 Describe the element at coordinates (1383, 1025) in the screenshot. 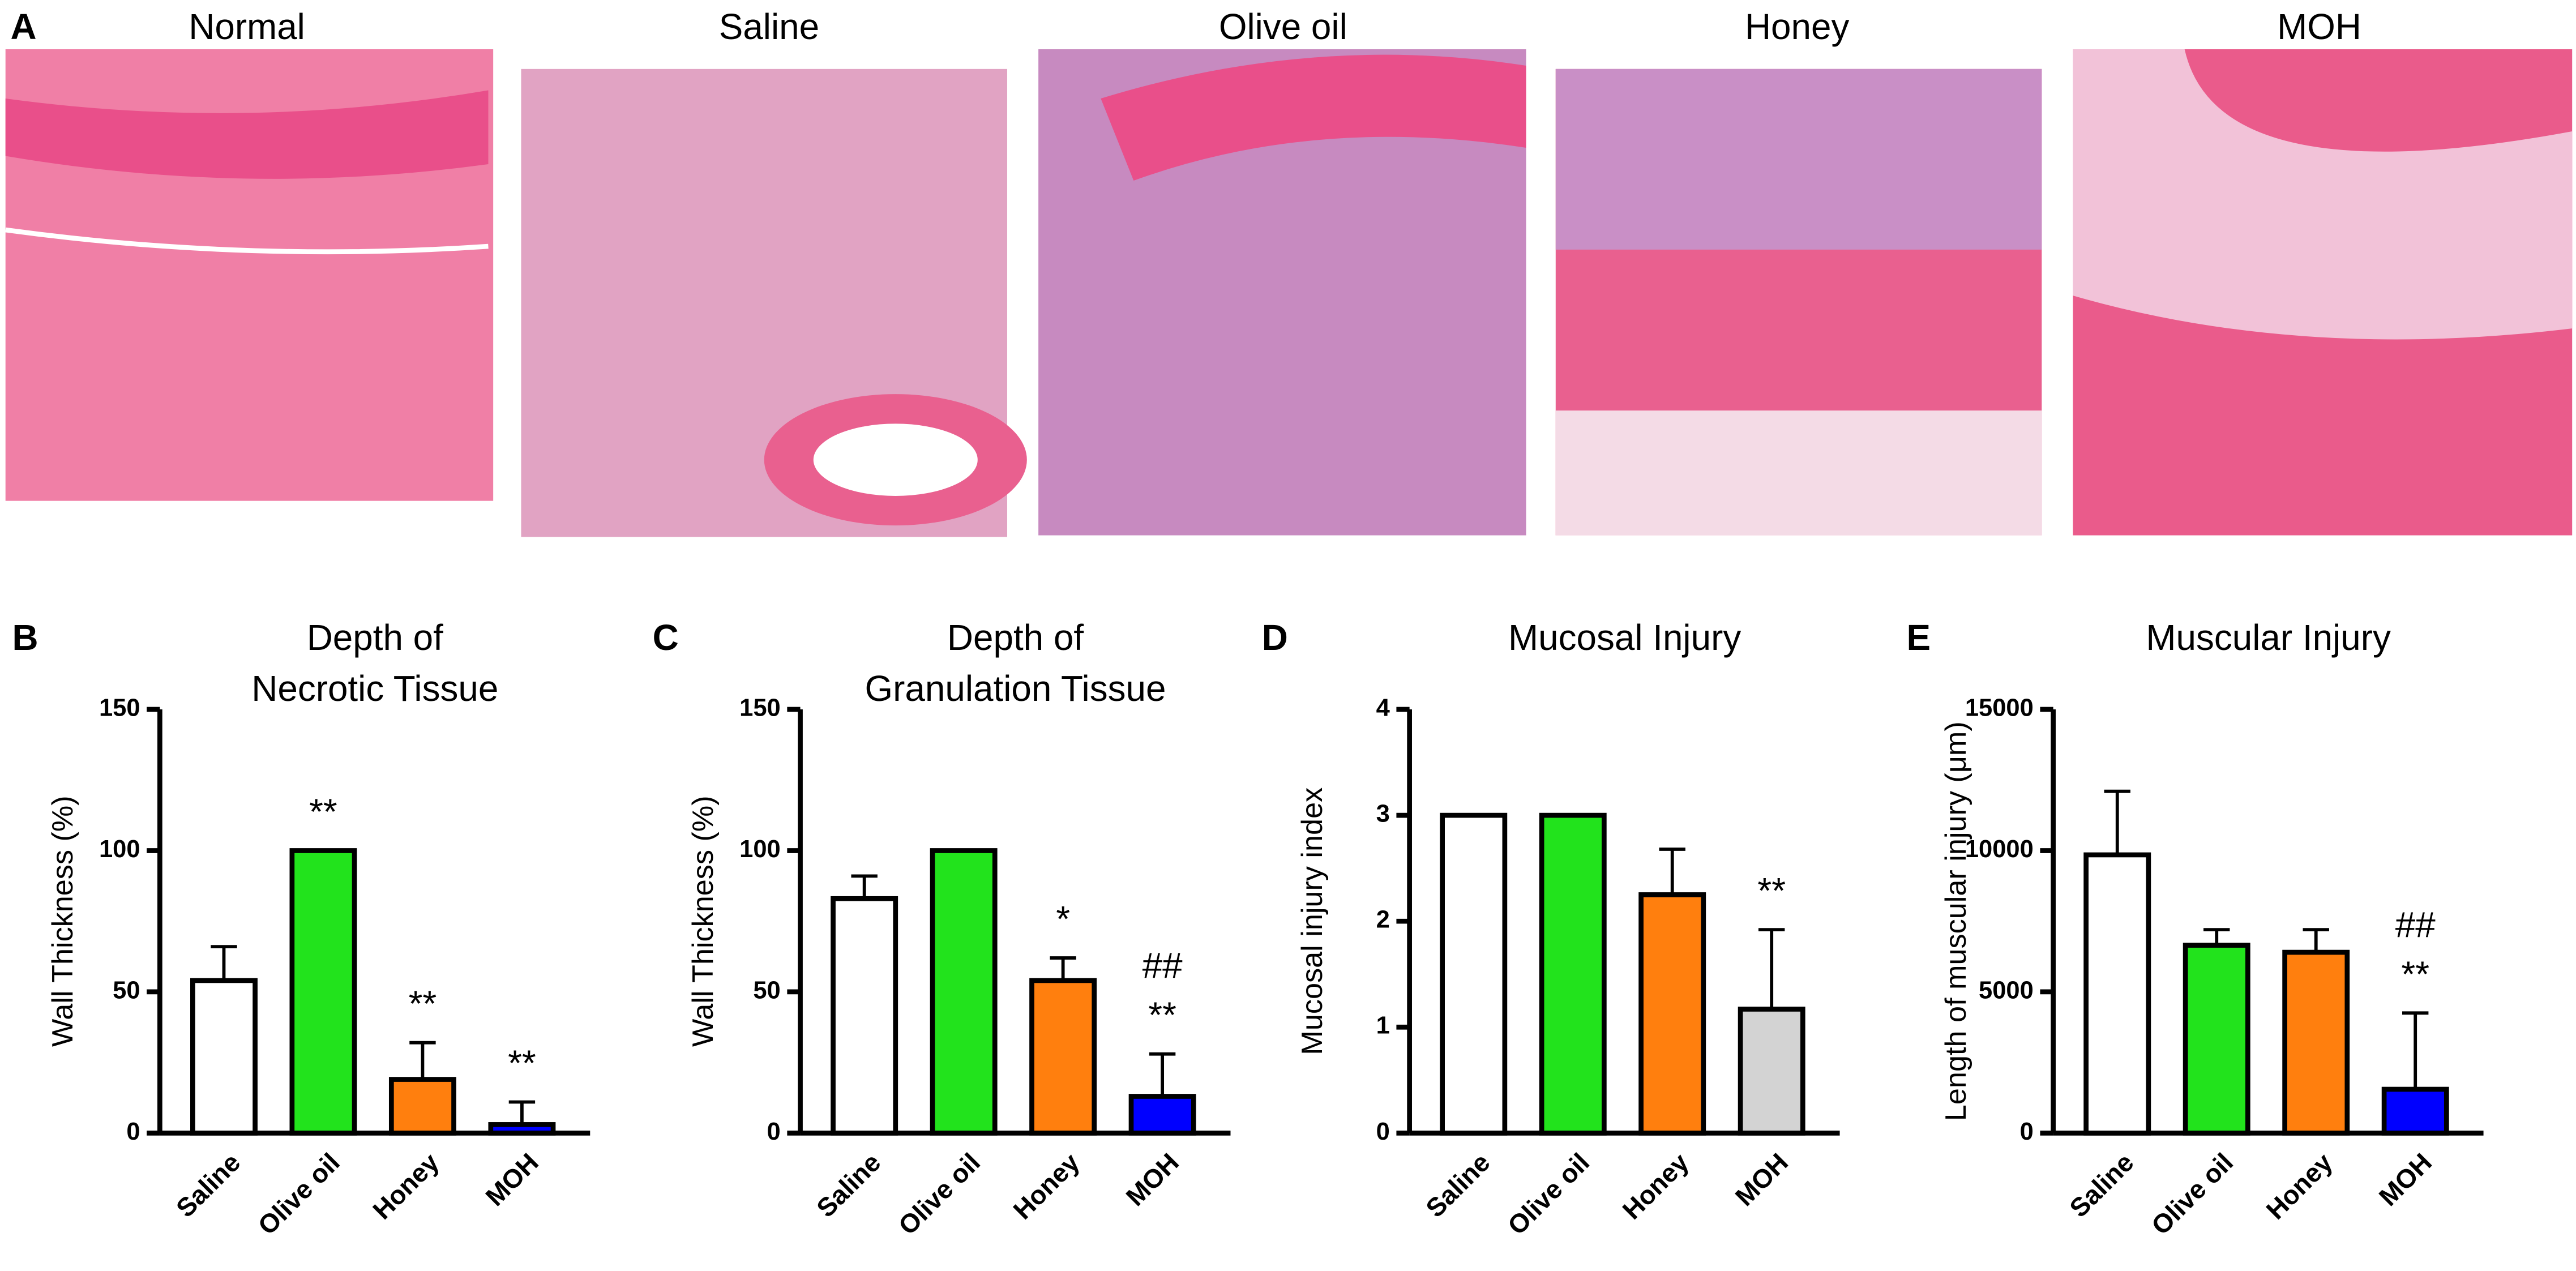

I see `y-tick-label: 1` at that location.